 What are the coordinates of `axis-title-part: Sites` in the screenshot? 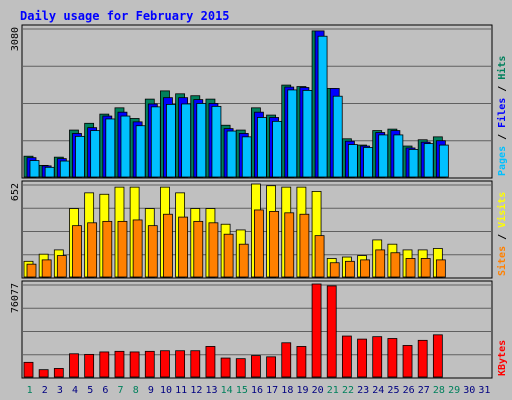 It's located at (502, 261).